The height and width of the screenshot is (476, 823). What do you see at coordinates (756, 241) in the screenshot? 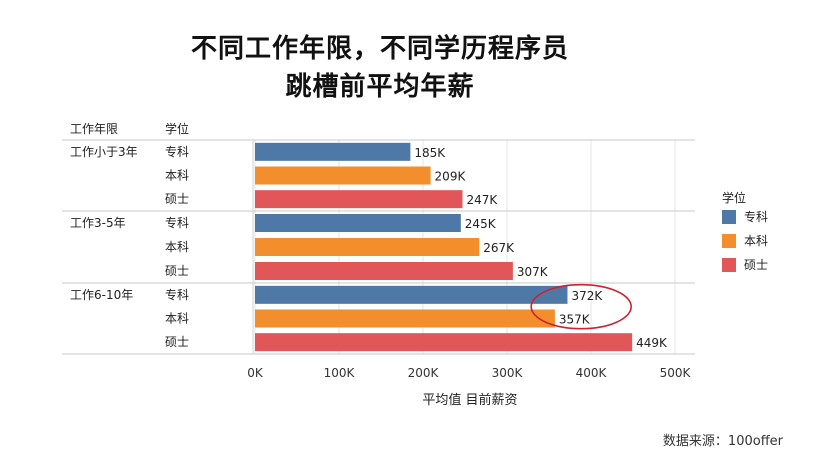
I see `legend-label: 本科` at bounding box center [756, 241].